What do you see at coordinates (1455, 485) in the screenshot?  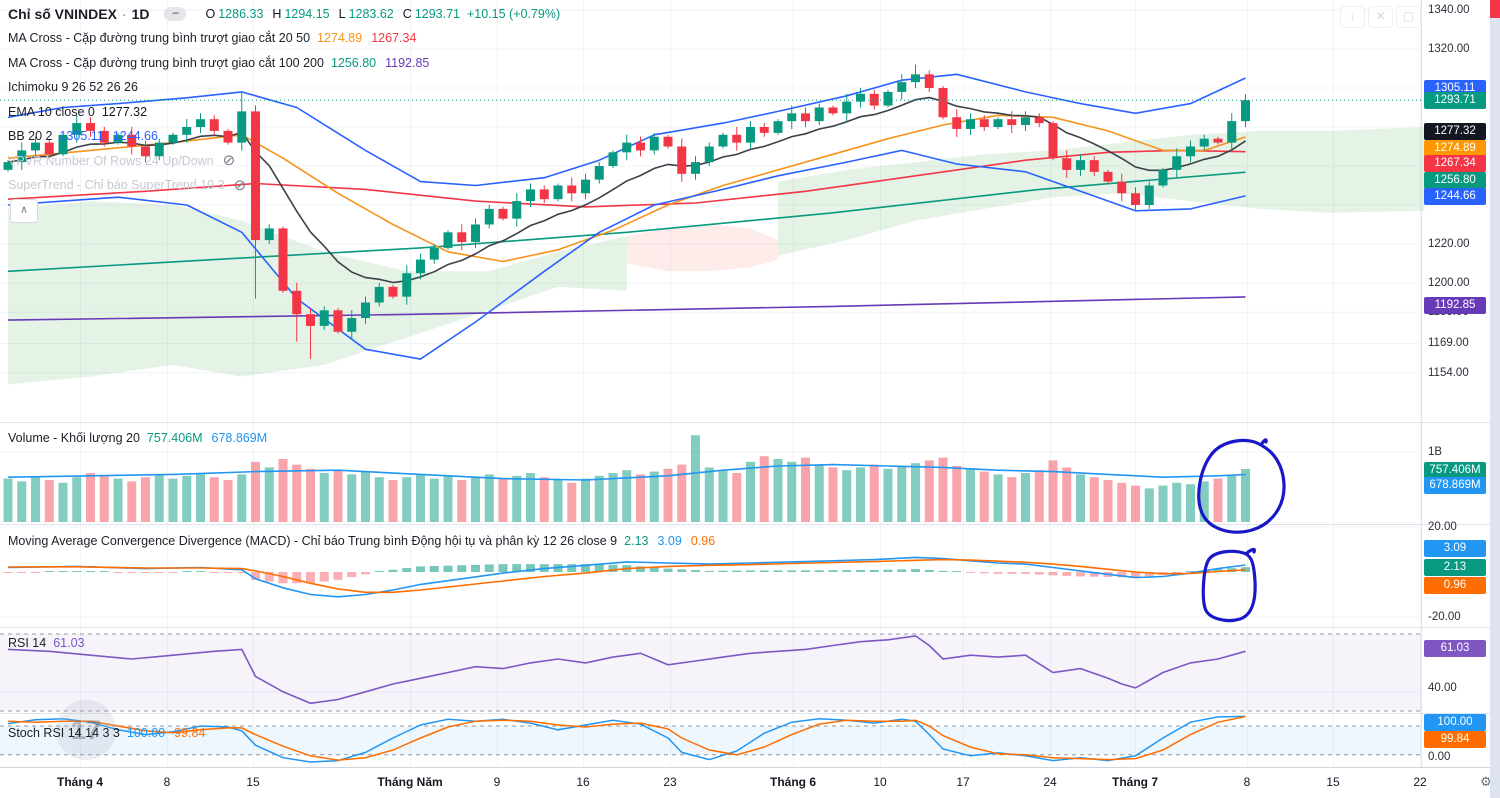 I see `price-badge: 678.869M` at bounding box center [1455, 485].